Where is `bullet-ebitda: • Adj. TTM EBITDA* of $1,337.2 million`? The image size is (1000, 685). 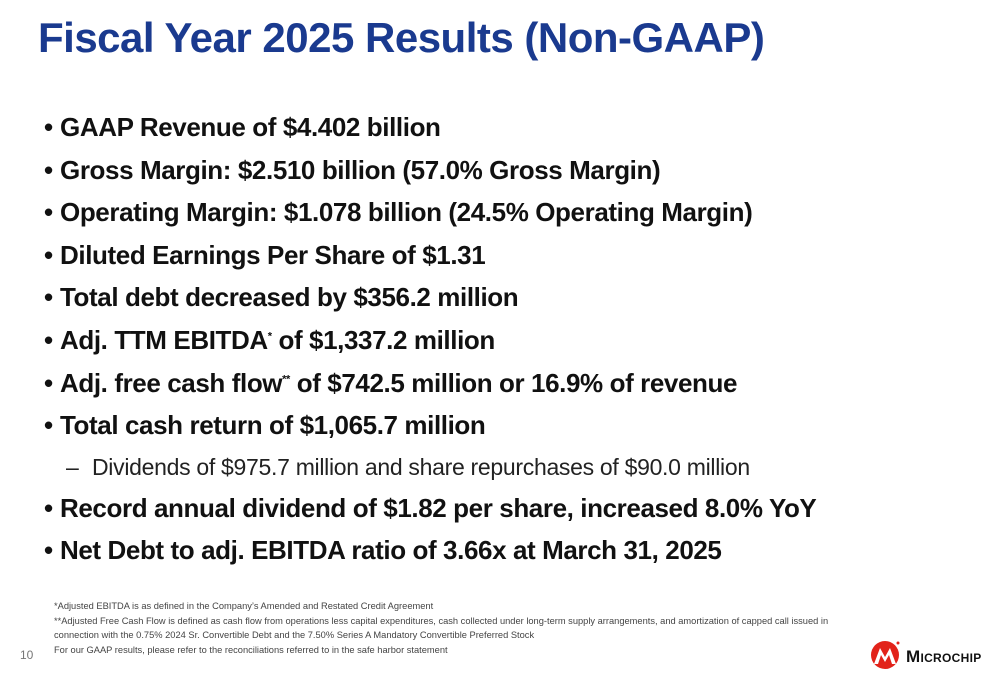 bullet-ebitda: • Adj. TTM EBITDA* of $1,337.2 million is located at coordinates (514, 340).